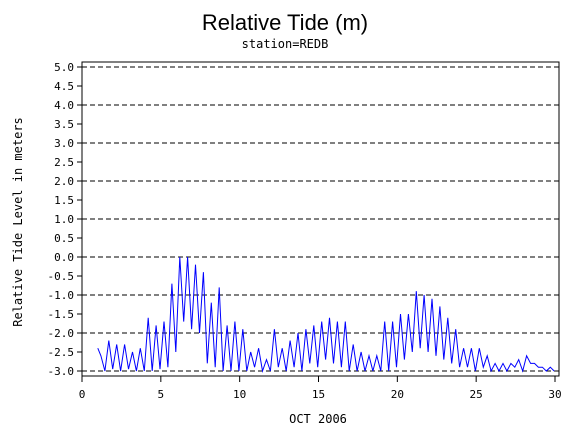  I want to click on x-tick-label: 5, so click(161, 394).